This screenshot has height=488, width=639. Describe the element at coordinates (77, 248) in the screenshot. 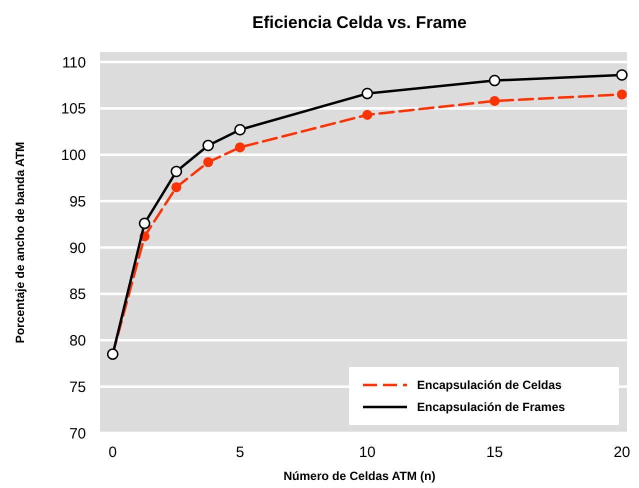

I see `y-tick-label: 90` at that location.